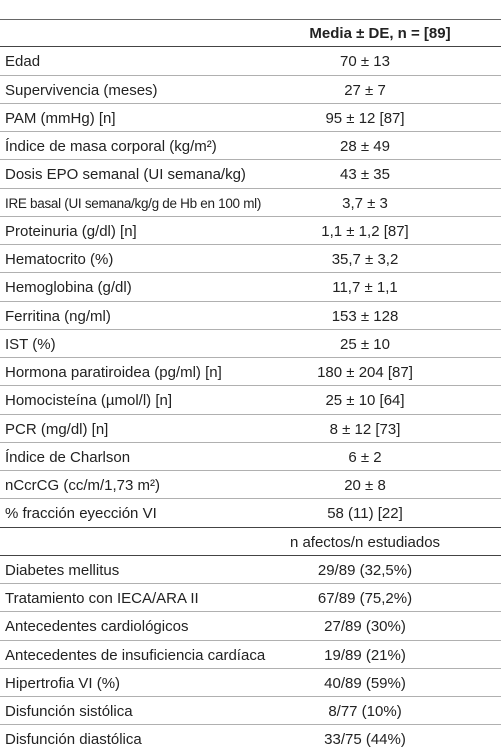 This screenshot has width=501, height=753. What do you see at coordinates (250, 457) in the screenshot?
I see `table-row: Índice de Charlson 6 ± 2` at bounding box center [250, 457].